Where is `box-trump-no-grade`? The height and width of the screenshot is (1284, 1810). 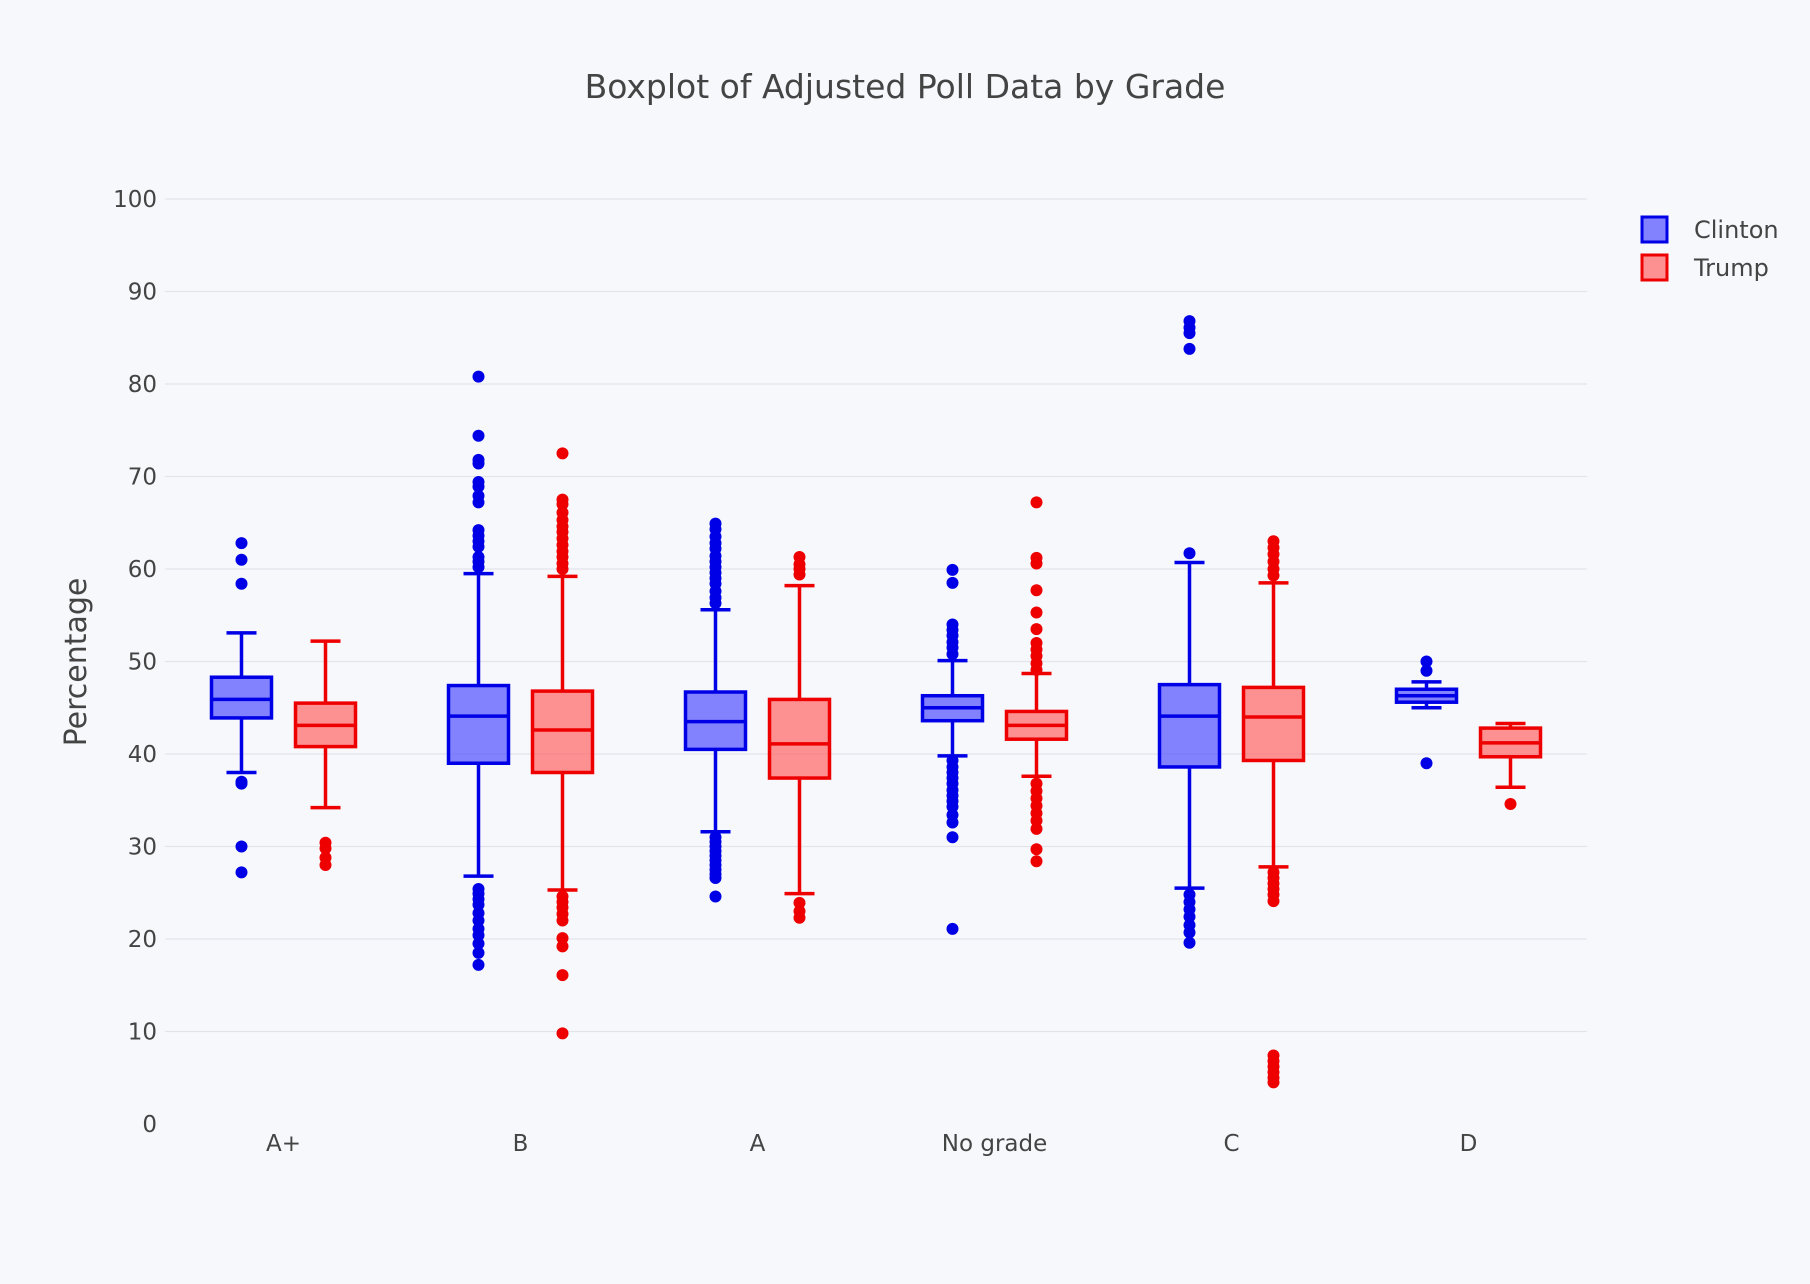 box-trump-no-grade is located at coordinates (1036, 682).